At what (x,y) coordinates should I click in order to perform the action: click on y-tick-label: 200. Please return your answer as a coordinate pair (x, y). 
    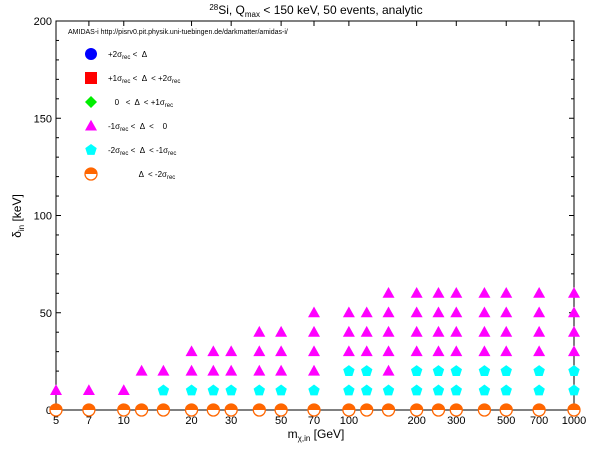
    Looking at the image, I should click on (43, 22).